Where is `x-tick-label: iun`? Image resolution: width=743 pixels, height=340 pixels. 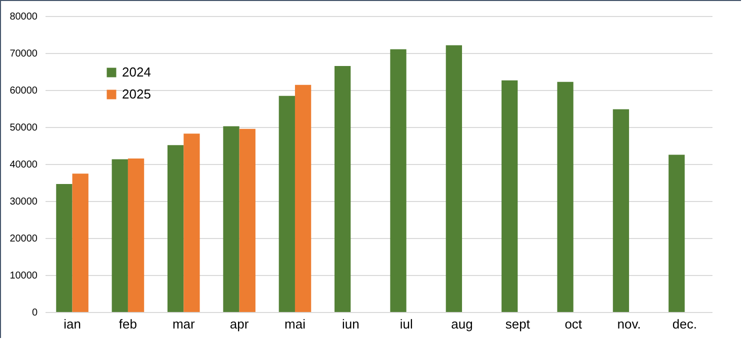 x-tick-label: iun is located at coordinates (351, 324).